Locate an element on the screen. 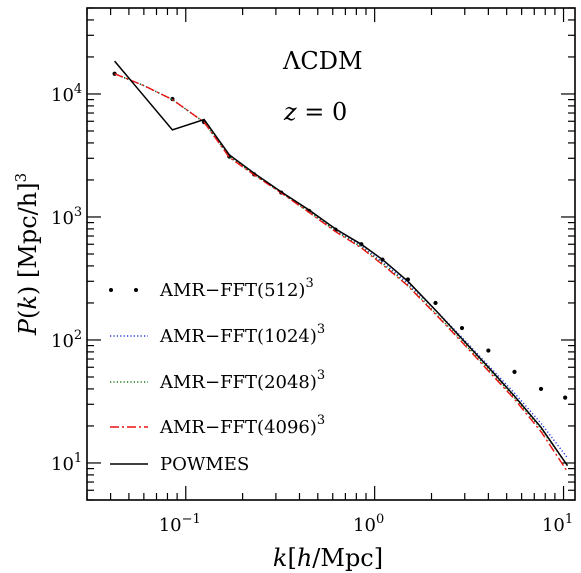 Image resolution: width=581 pixels, height=573 pixels. y-tick-label-exponent: 4 is located at coordinates (78, 89).